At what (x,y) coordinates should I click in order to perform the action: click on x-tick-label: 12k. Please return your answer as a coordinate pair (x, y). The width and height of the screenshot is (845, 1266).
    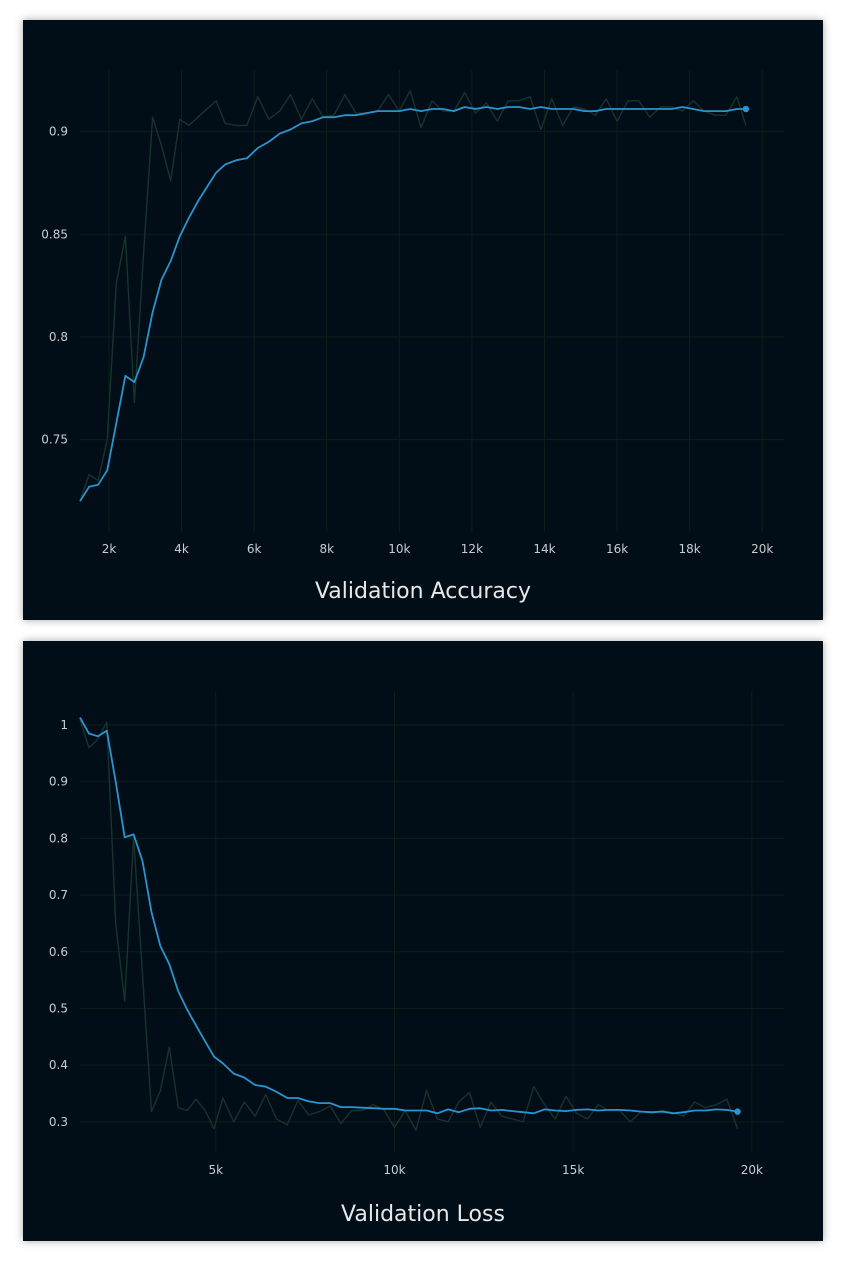
    Looking at the image, I should click on (472, 549).